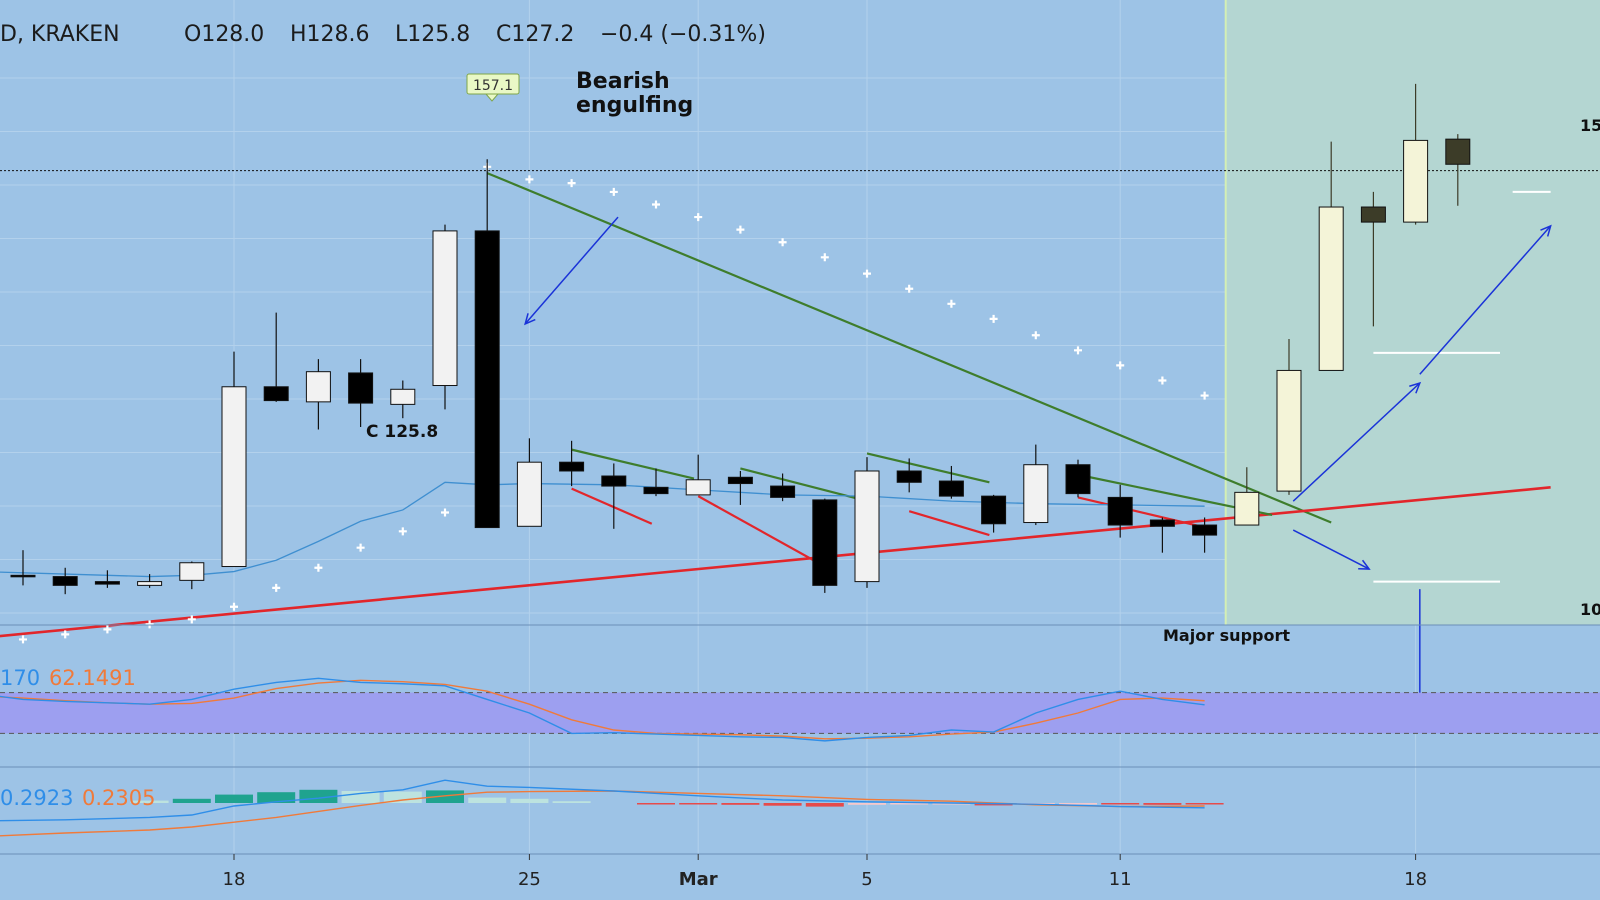 This screenshot has height=900, width=1600. I want to click on high-value: H128.6, so click(330, 34).